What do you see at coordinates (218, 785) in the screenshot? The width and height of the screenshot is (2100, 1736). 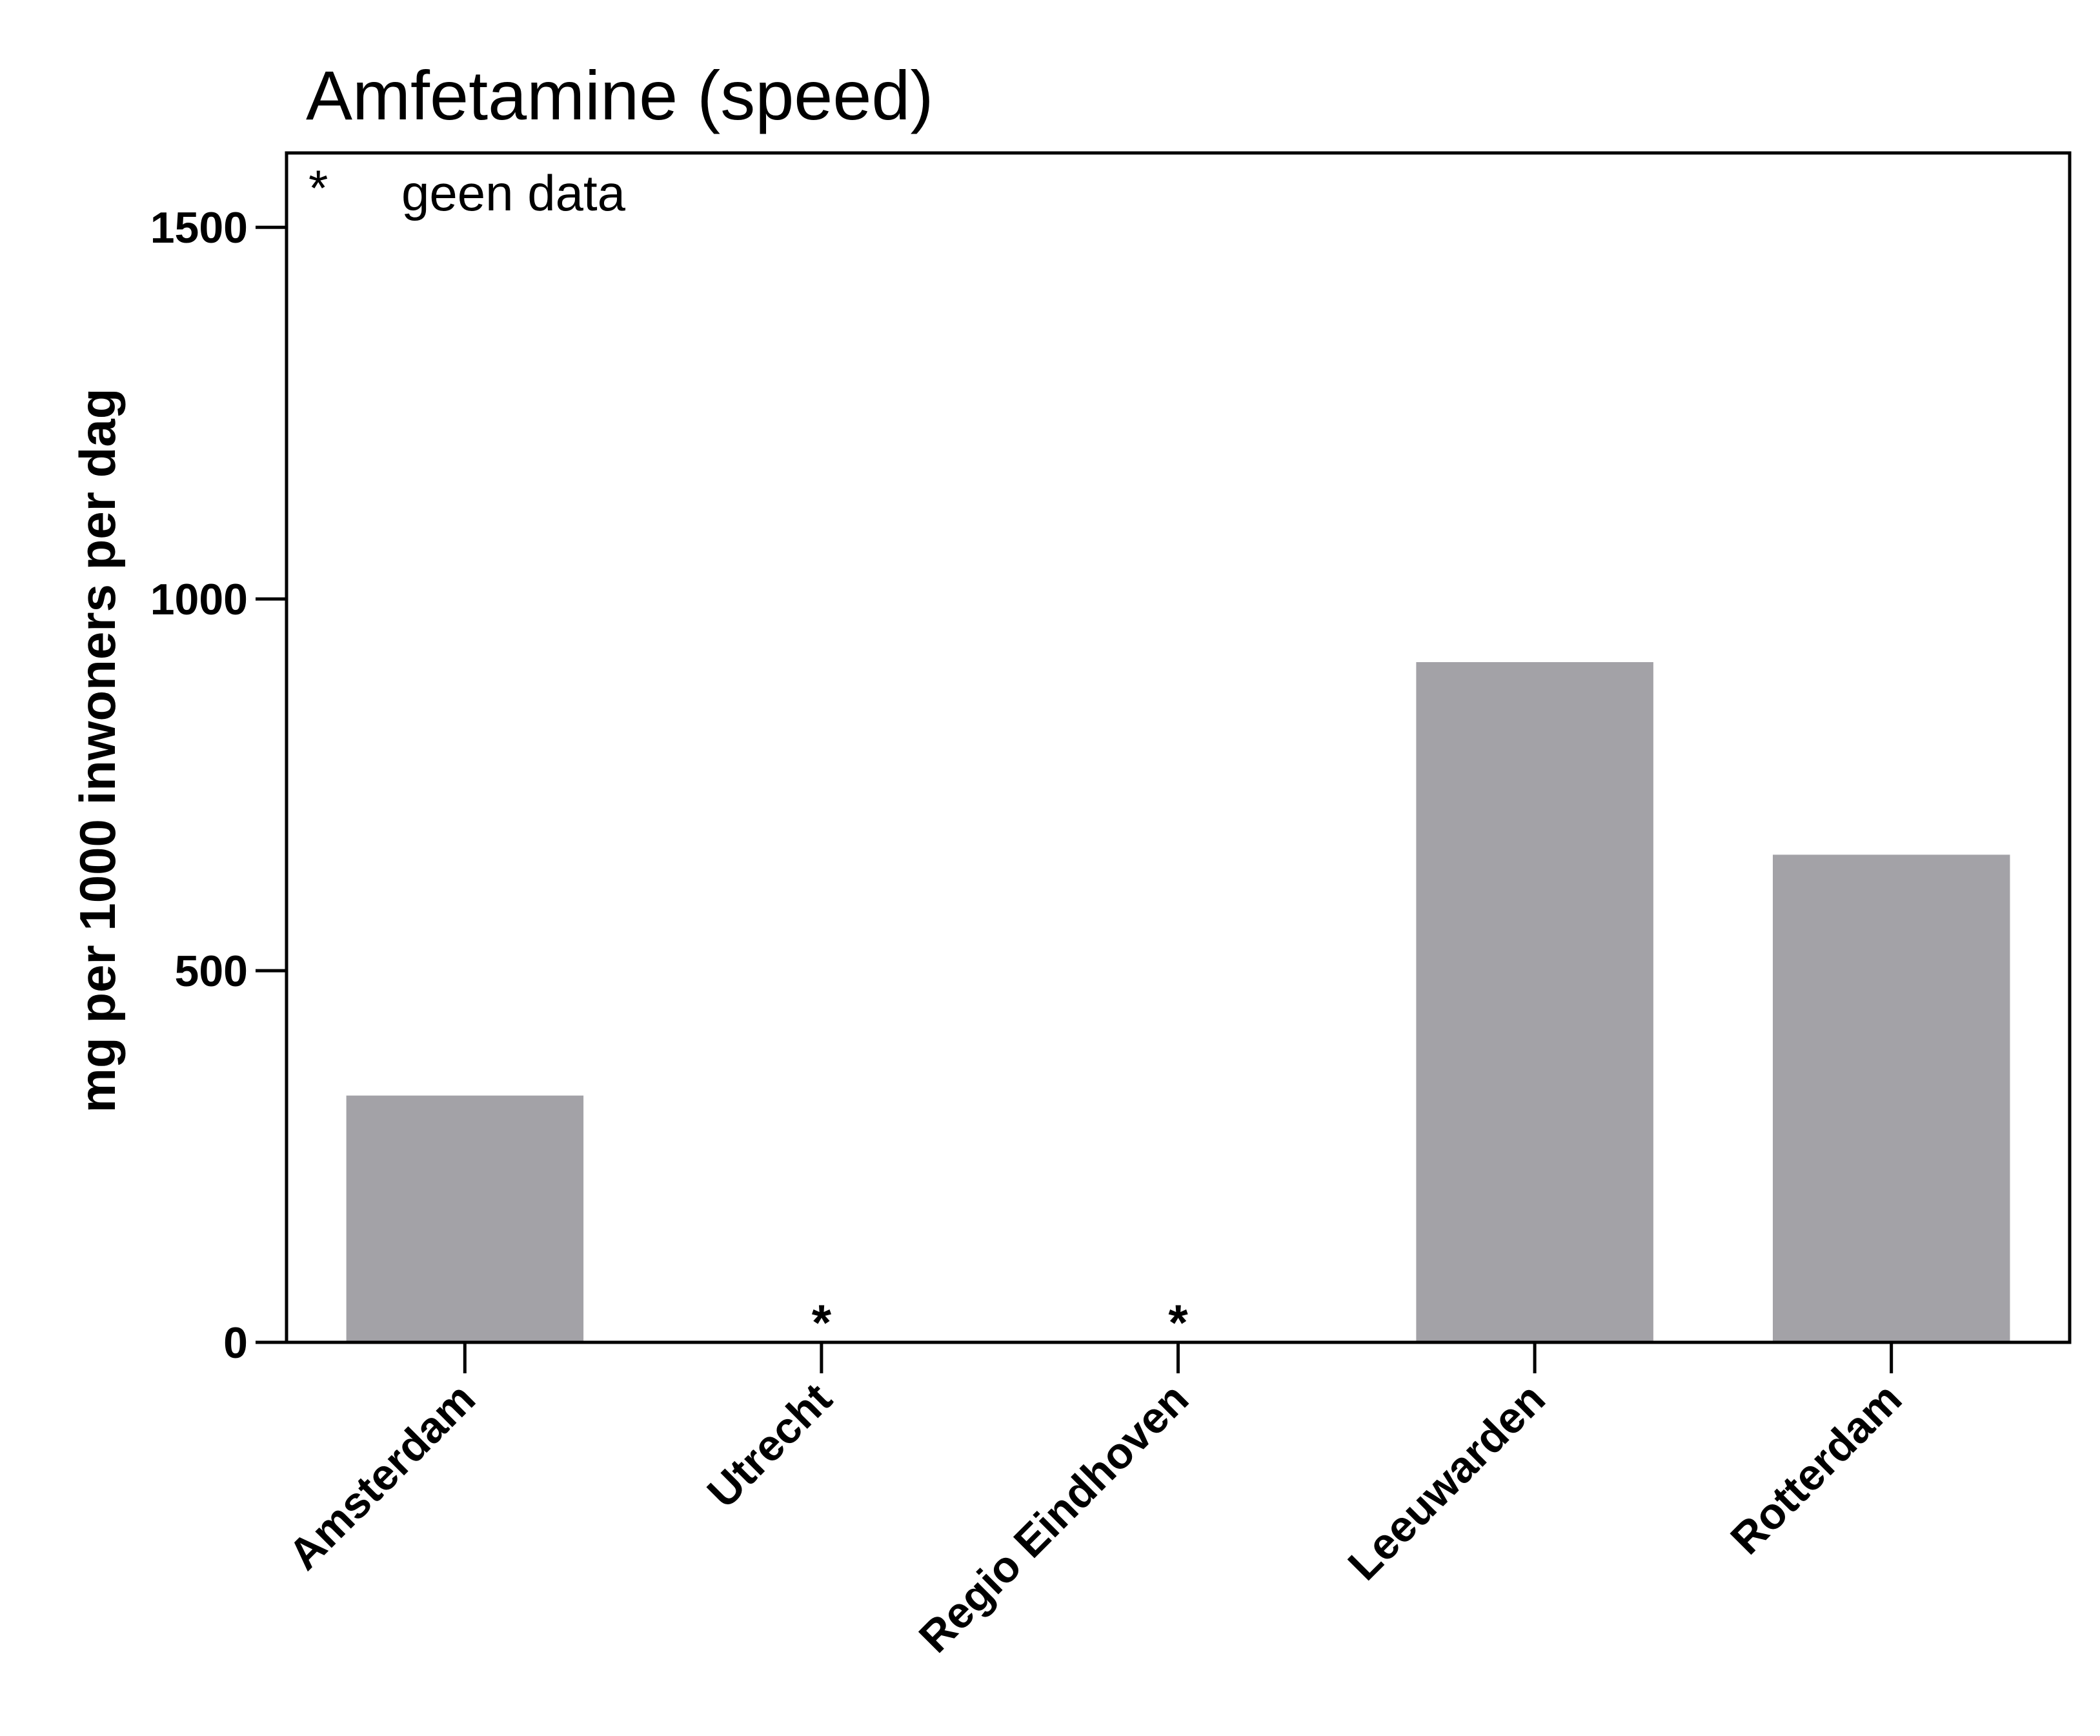 I see `y-axis: 0 500 1000 1500` at bounding box center [218, 785].